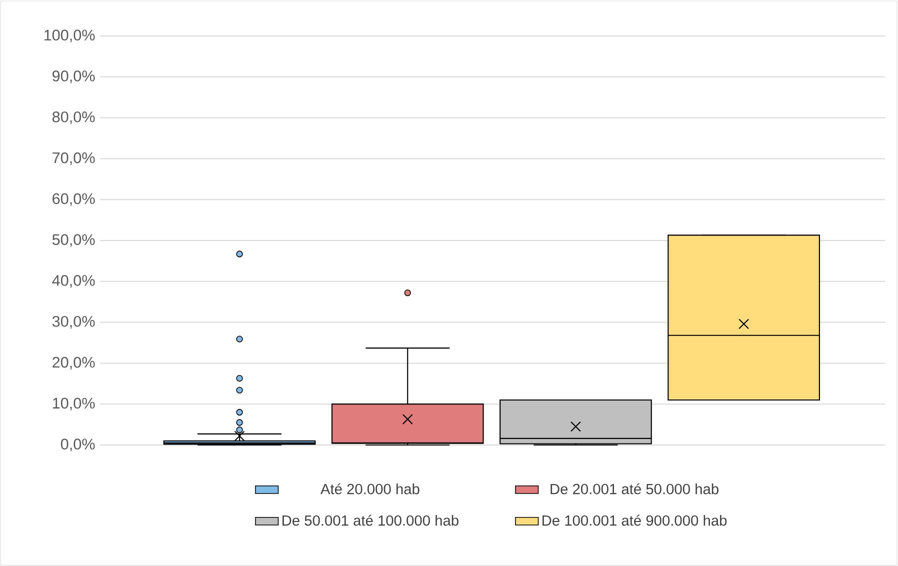 The height and width of the screenshot is (566, 898). What do you see at coordinates (69, 36) in the screenshot?
I see `y-tick-label: 100,0%` at bounding box center [69, 36].